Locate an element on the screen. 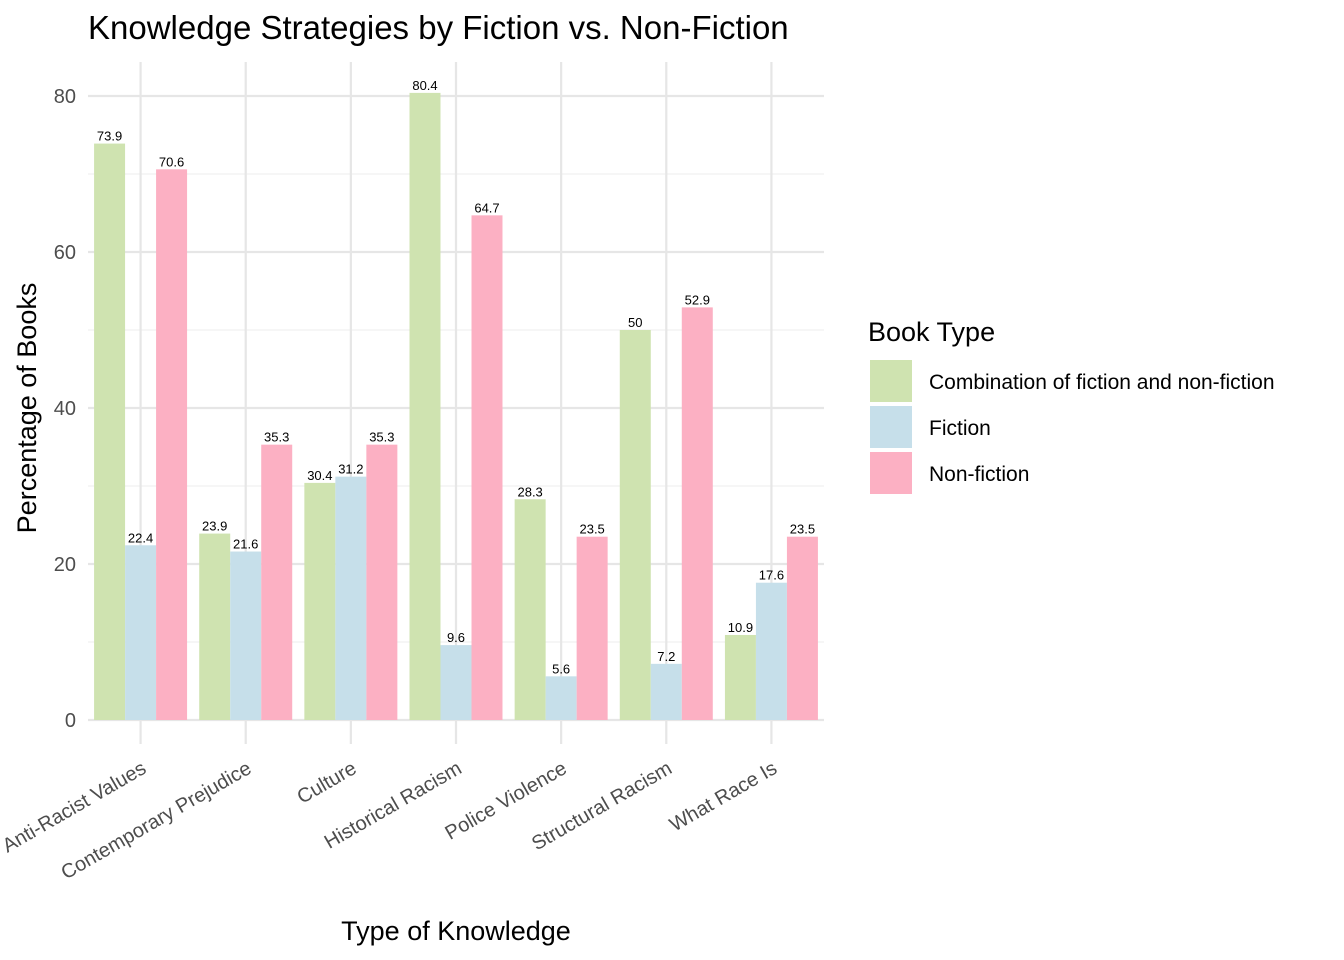 This screenshot has width=1344, height=960. legend-label: Fiction is located at coordinates (960, 428).